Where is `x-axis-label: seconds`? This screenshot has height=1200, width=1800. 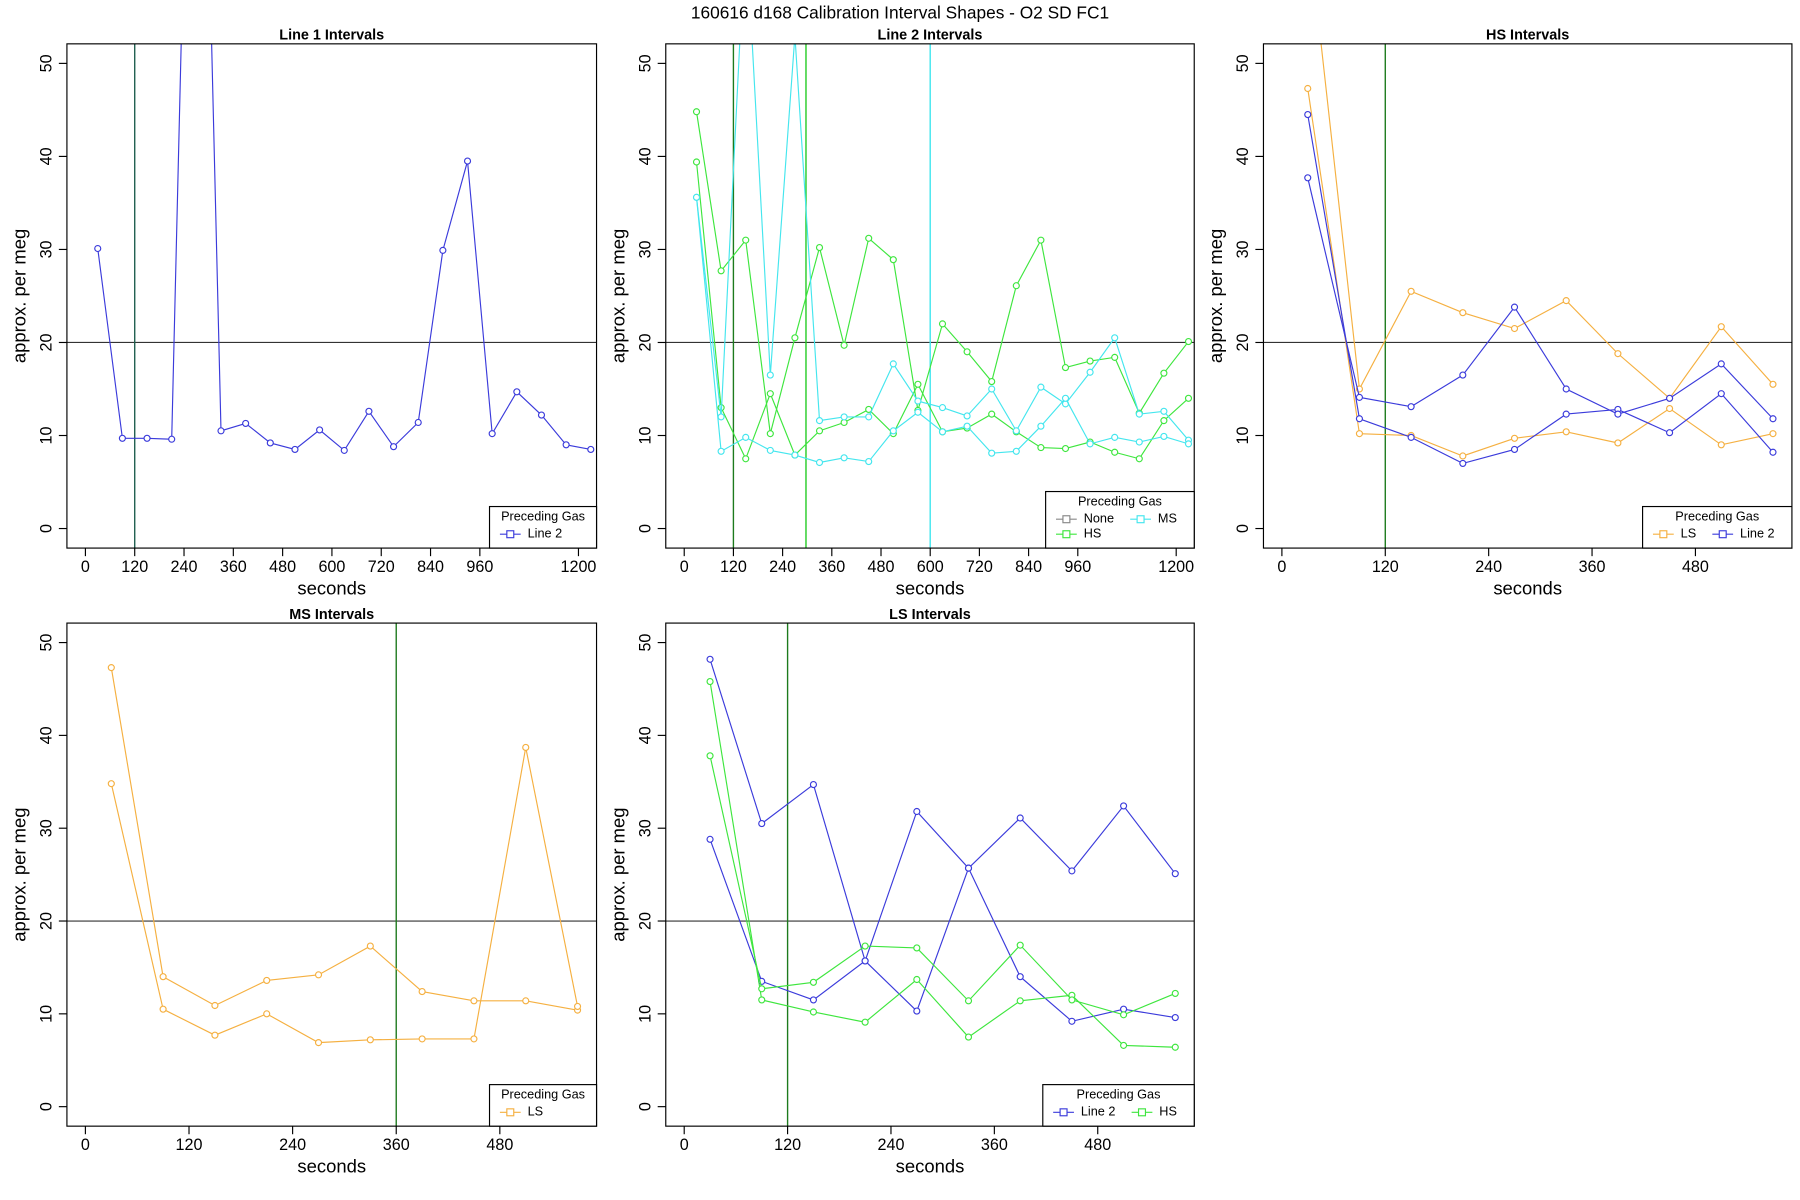
x-axis-label: seconds is located at coordinates (331, 1166).